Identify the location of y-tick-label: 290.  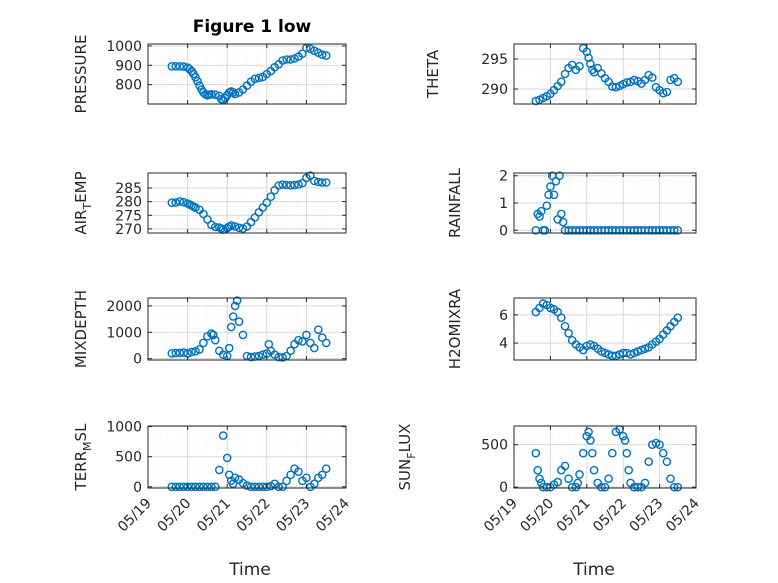
(494, 90).